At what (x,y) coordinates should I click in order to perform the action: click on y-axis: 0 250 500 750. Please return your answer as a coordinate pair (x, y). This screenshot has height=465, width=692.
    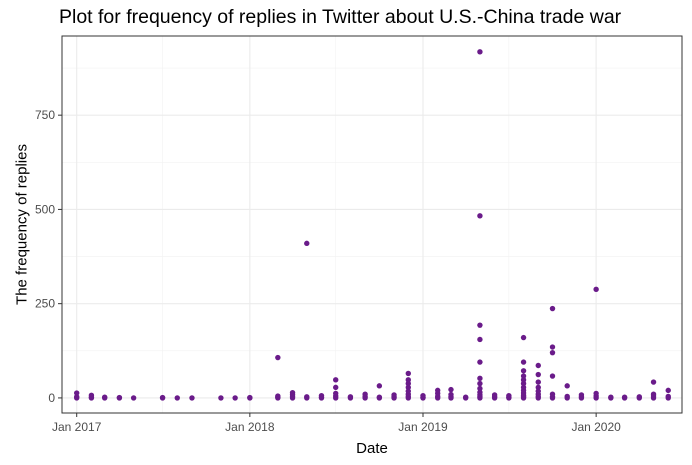
    Looking at the image, I should click on (48, 256).